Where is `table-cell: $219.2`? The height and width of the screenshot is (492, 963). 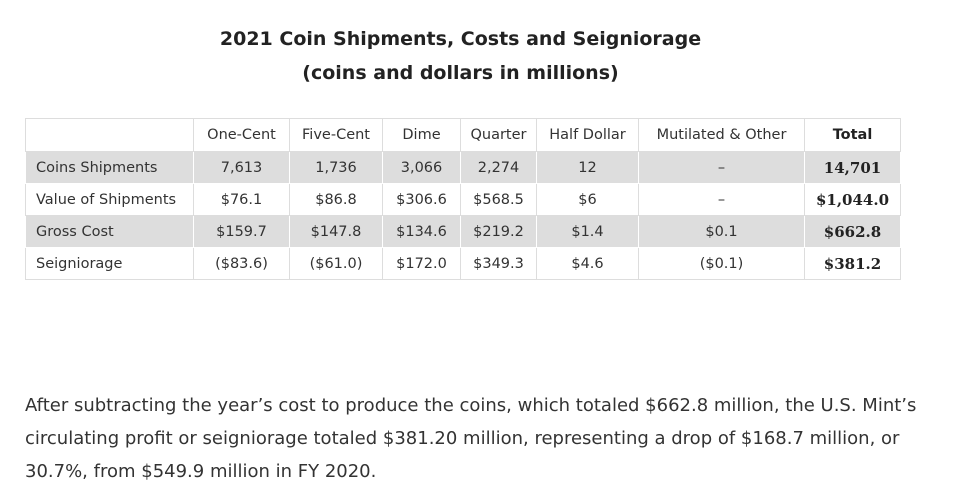 table-cell: $219.2 is located at coordinates (498, 231).